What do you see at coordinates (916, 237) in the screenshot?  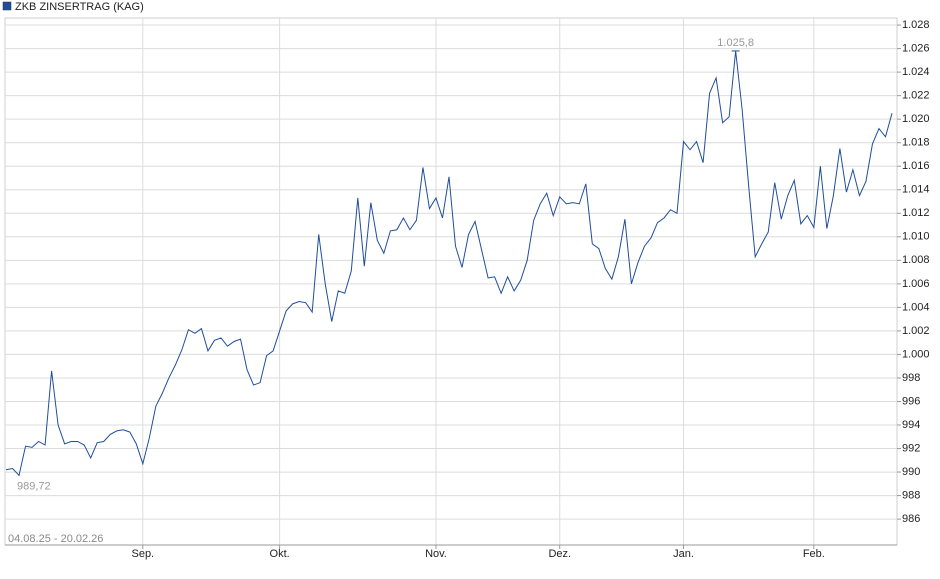 I see `y-tick-label: 1.010` at bounding box center [916, 237].